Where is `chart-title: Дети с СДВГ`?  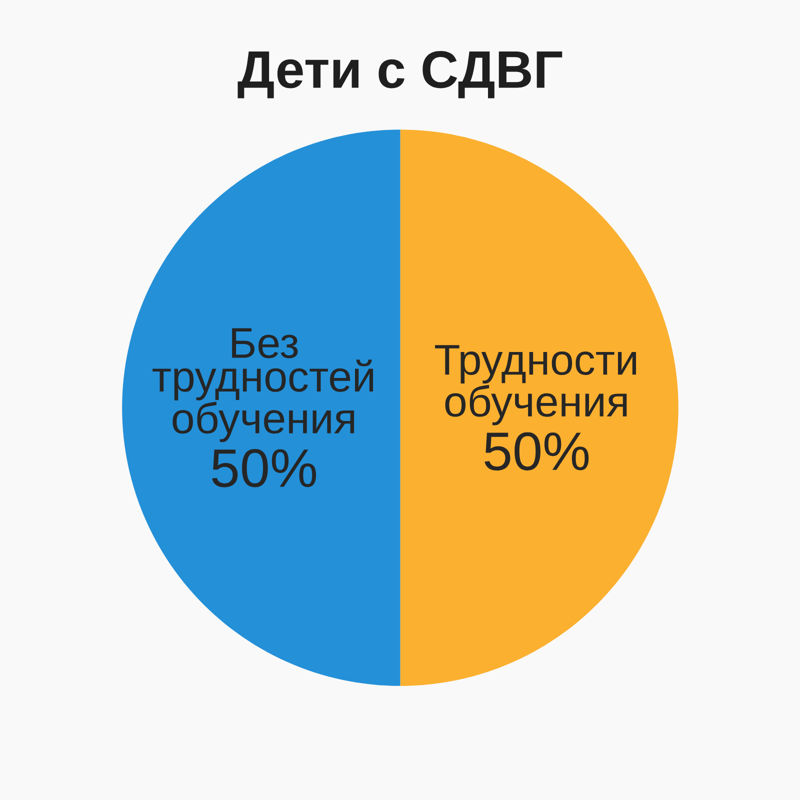 chart-title: Дети с СДВГ is located at coordinates (400, 74).